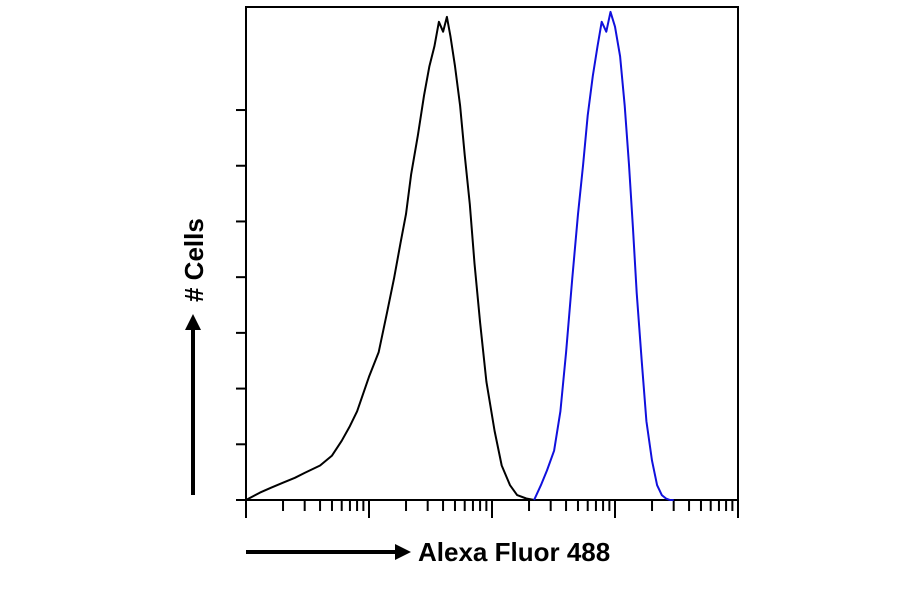 The height and width of the screenshot is (594, 900). Describe the element at coordinates (492, 509) in the screenshot. I see `x-axis-ticks` at that location.